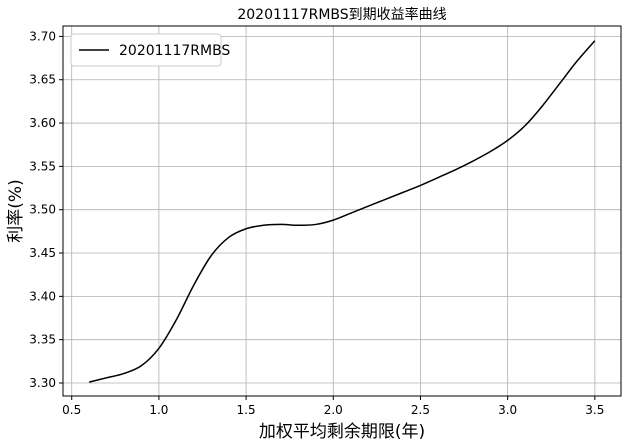 The width and height of the screenshot is (632, 444). I want to click on x-tick-label: 1.5, so click(246, 410).